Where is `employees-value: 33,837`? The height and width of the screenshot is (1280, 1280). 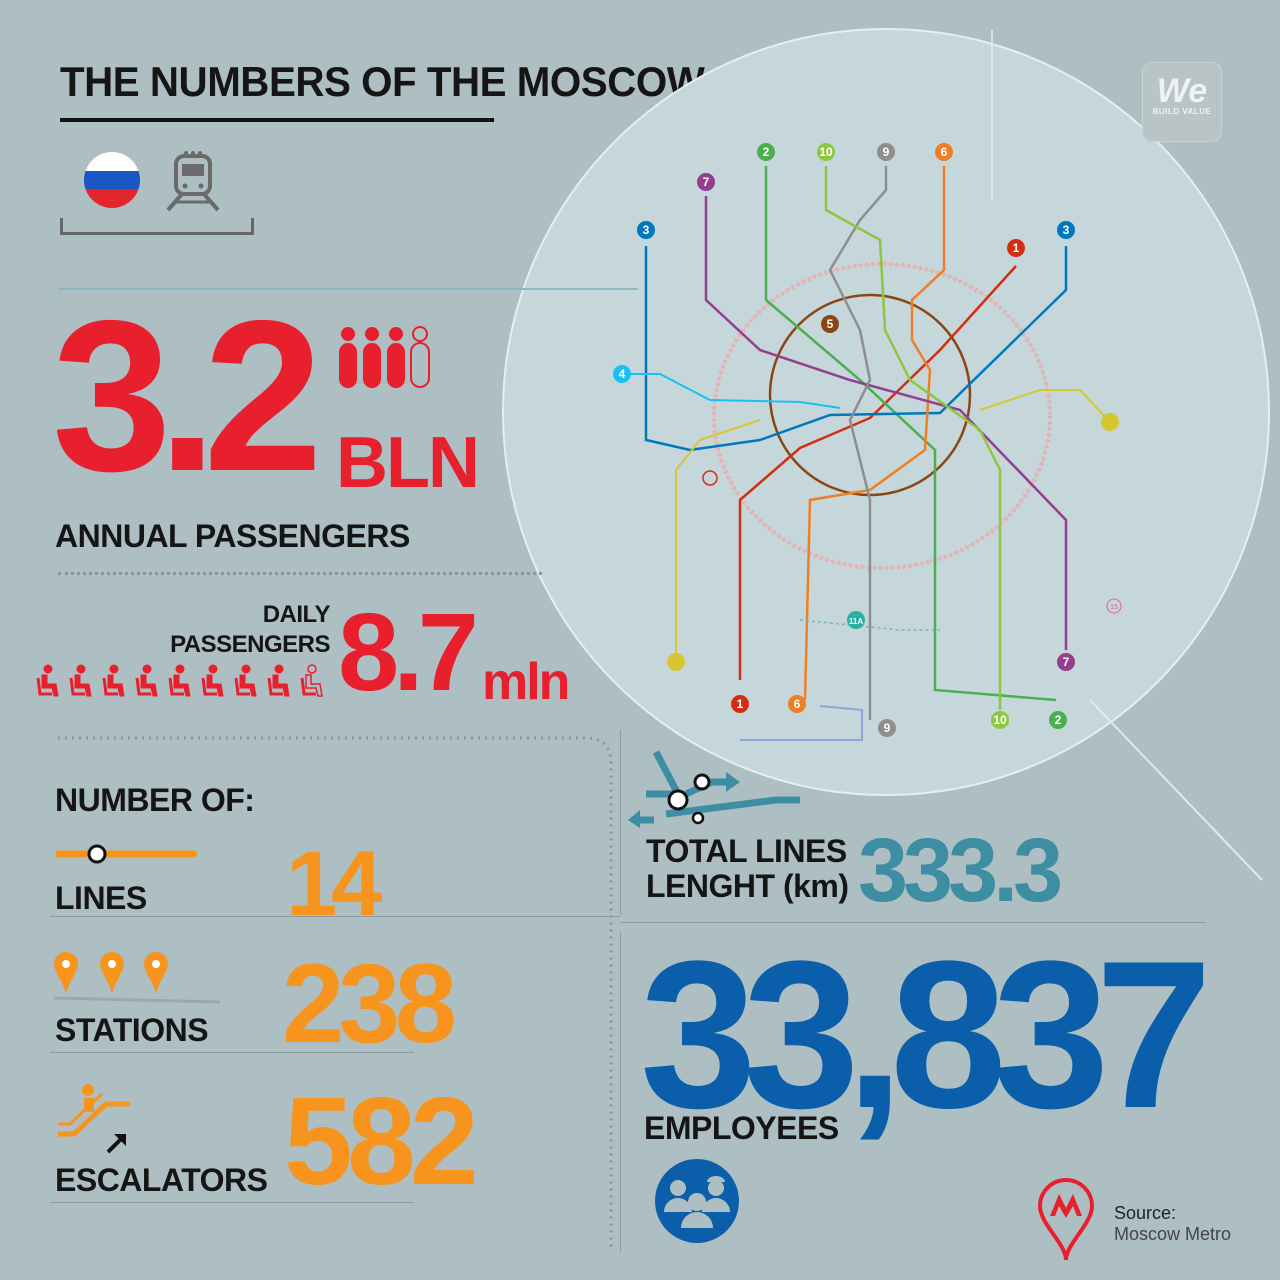
employees-value: 33,837 is located at coordinates (926, 1034).